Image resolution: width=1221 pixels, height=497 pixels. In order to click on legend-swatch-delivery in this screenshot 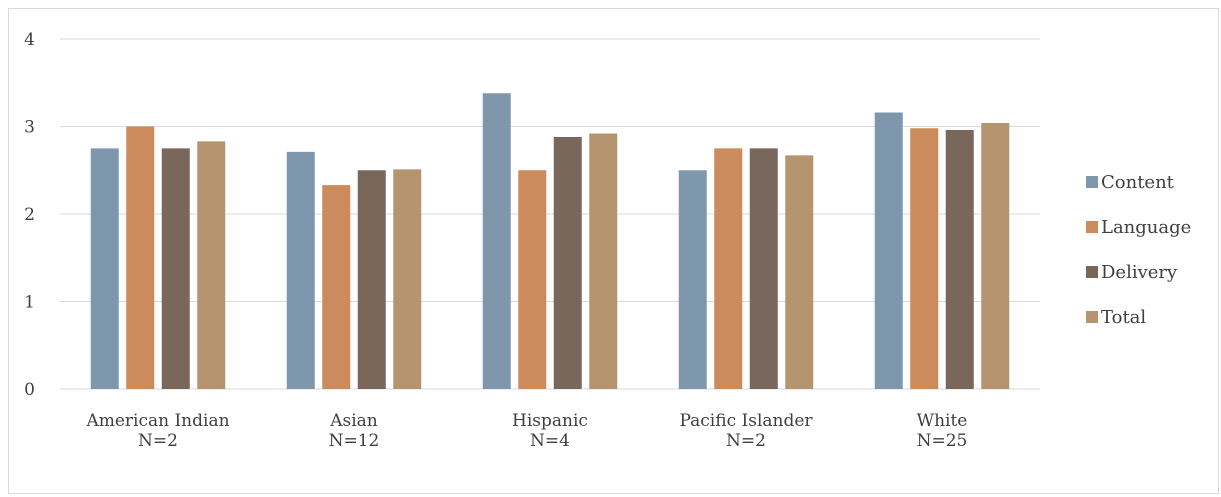, I will do `click(1092, 272)`.